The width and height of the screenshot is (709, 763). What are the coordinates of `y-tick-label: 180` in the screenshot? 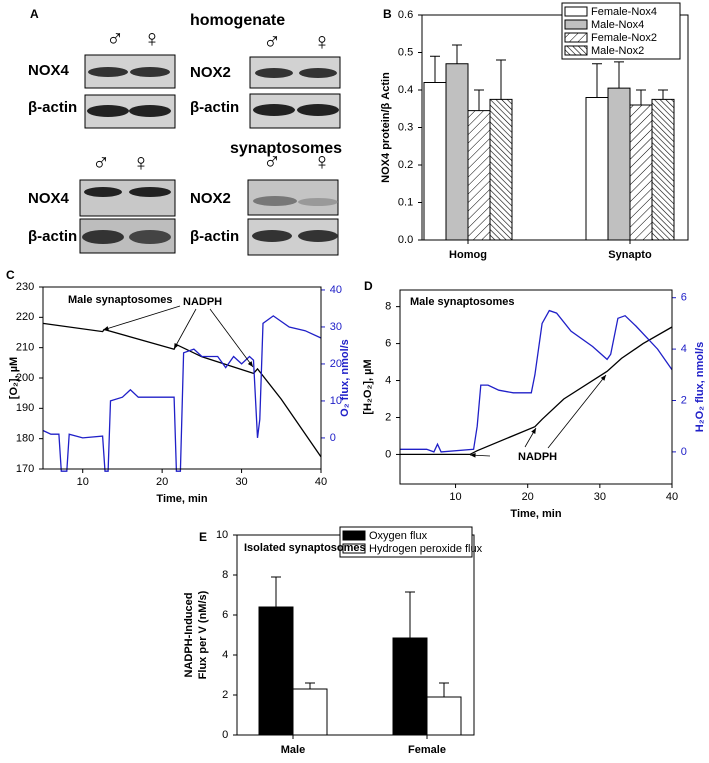 It's located at (25, 439).